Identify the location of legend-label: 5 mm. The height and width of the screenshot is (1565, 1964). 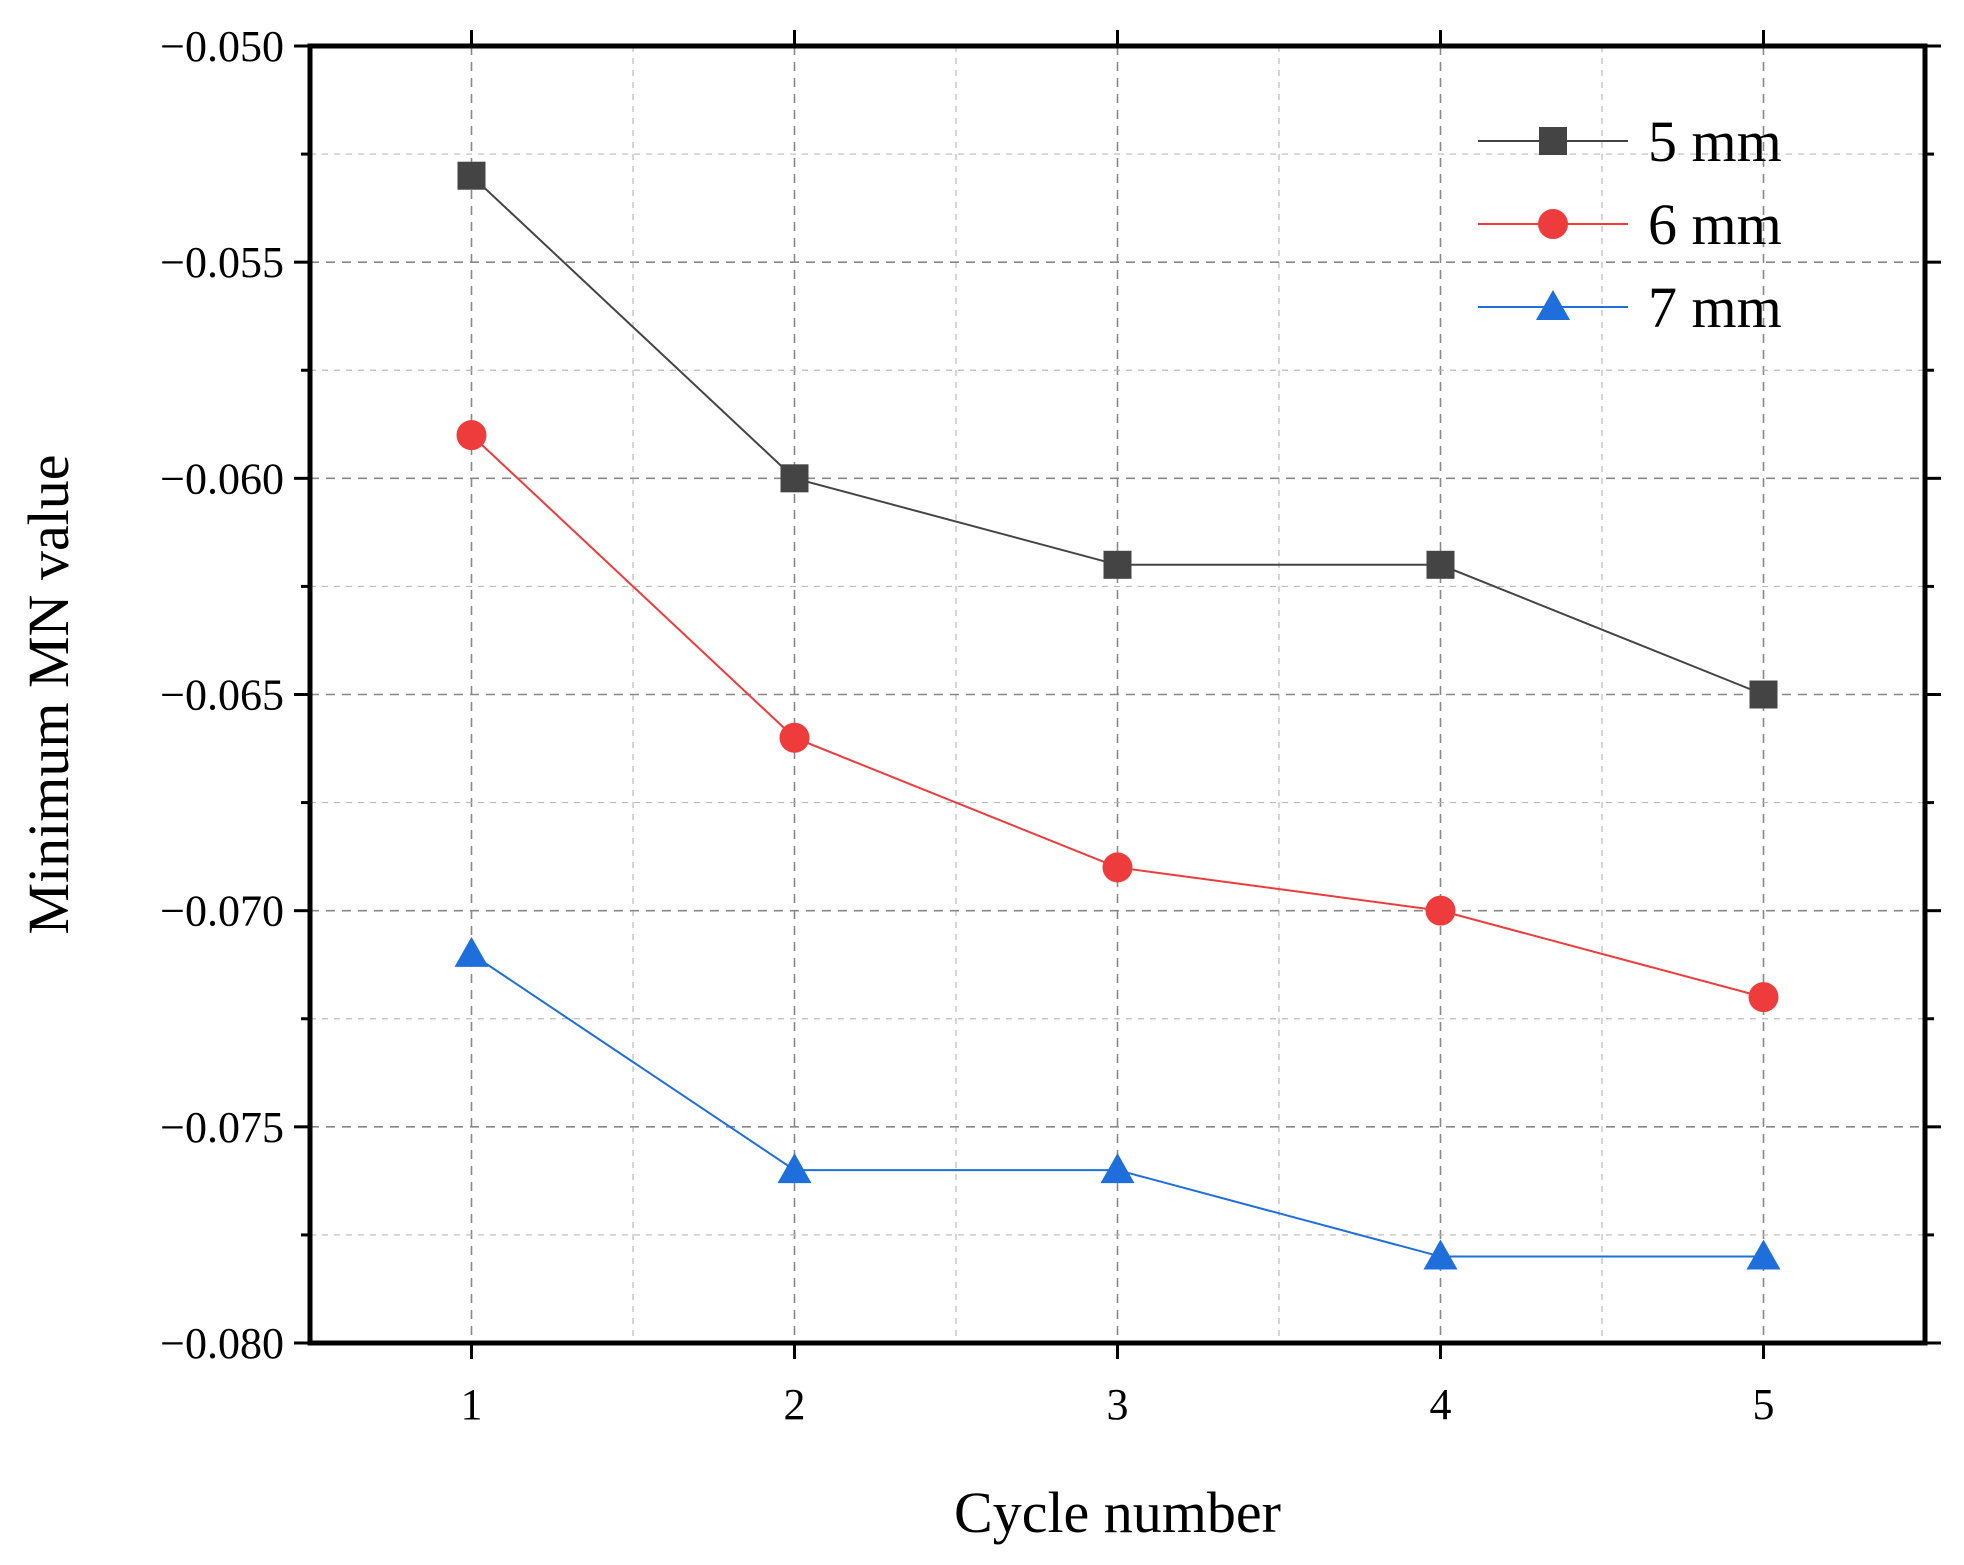
(1715, 141).